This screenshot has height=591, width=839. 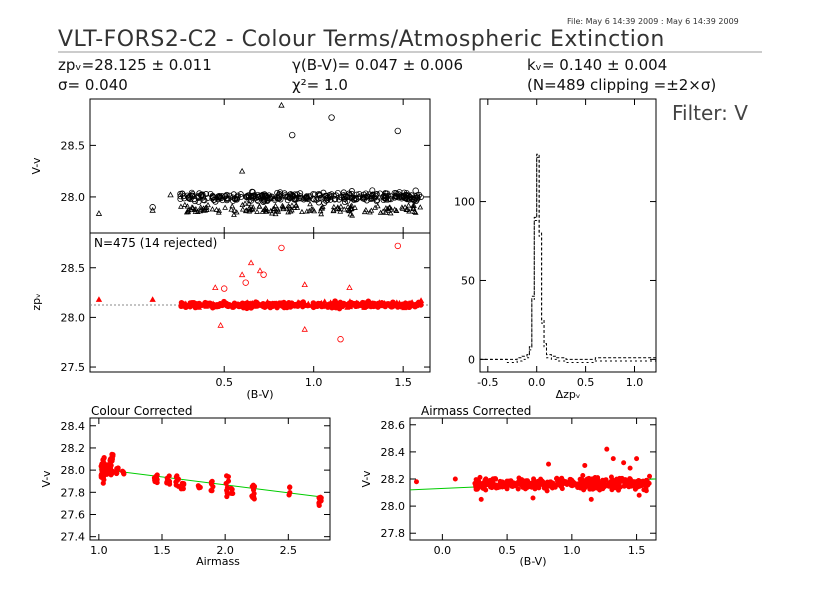 I want to click on mid-isolated-point, so click(x=152, y=299).